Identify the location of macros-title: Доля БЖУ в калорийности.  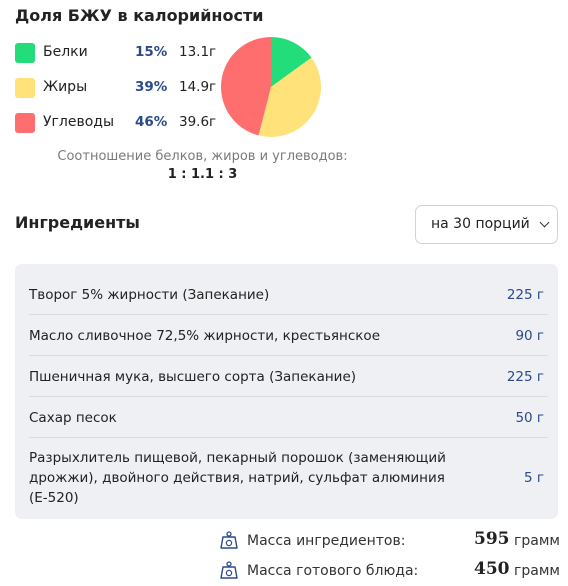
(139, 15).